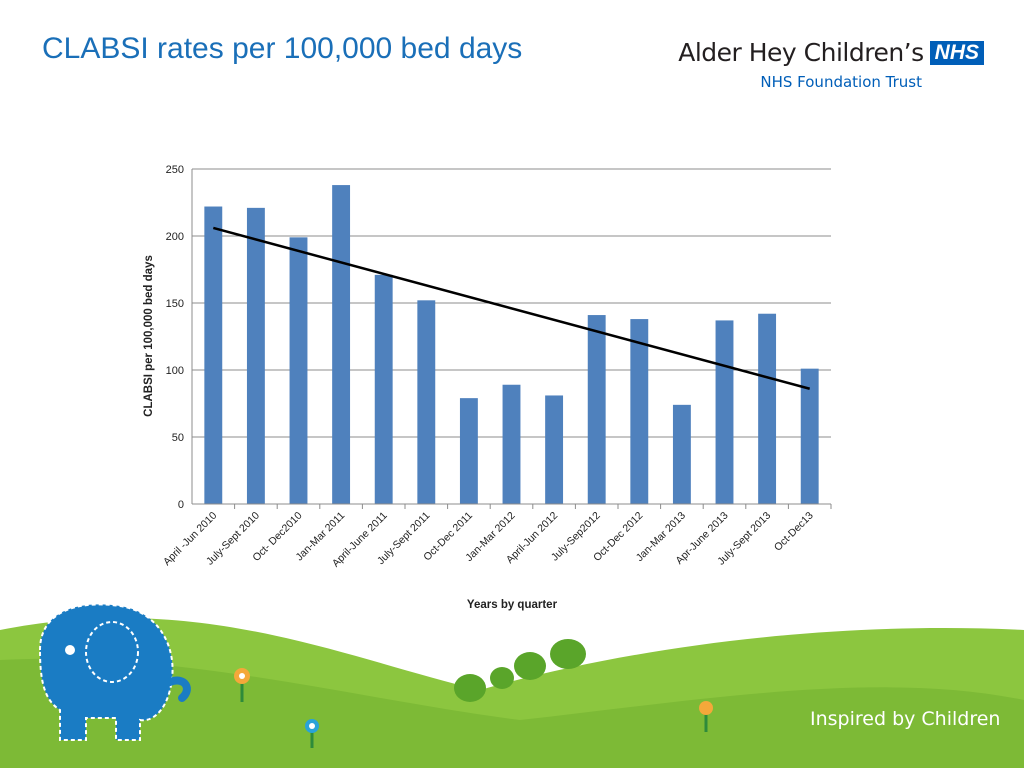 Image resolution: width=1024 pixels, height=768 pixels. Describe the element at coordinates (520, 670) in the screenshot. I see `baby-elephants-silhouettes` at that location.